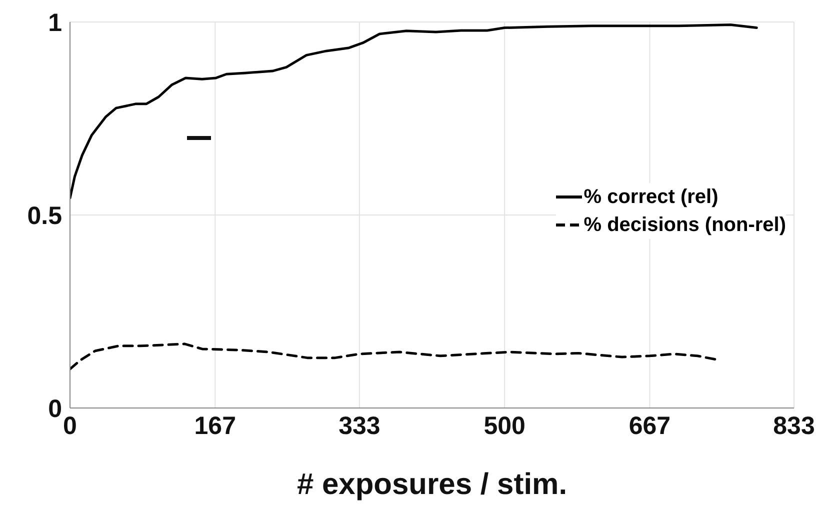 This screenshot has height=512, width=826. Describe the element at coordinates (794, 426) in the screenshot. I see `x-tick-label: 833` at that location.